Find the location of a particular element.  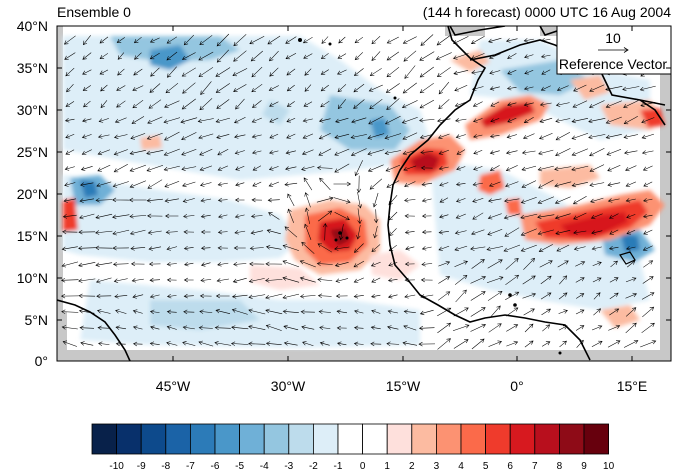

colorbar-label: 5 is located at coordinates (486, 466).